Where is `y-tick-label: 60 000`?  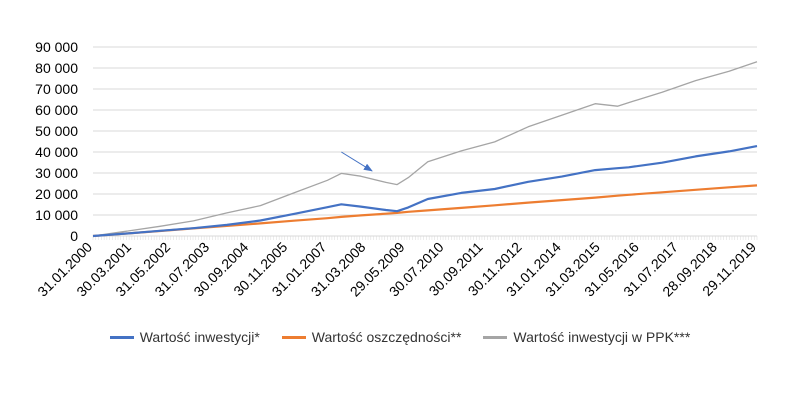
y-tick-label: 60 000 is located at coordinates (56, 110).